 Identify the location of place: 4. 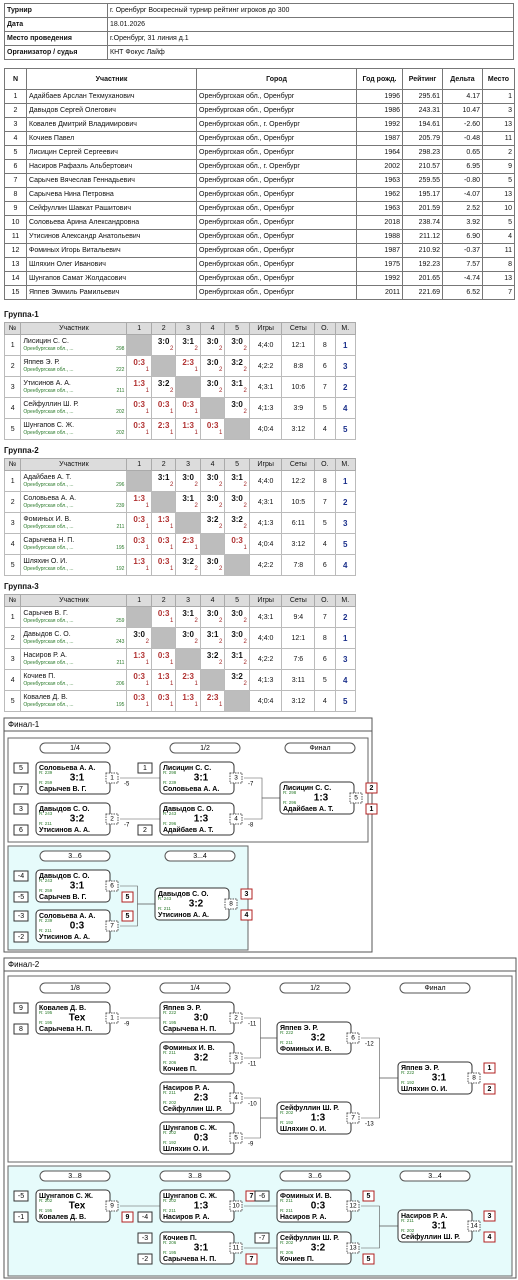
(345, 565).